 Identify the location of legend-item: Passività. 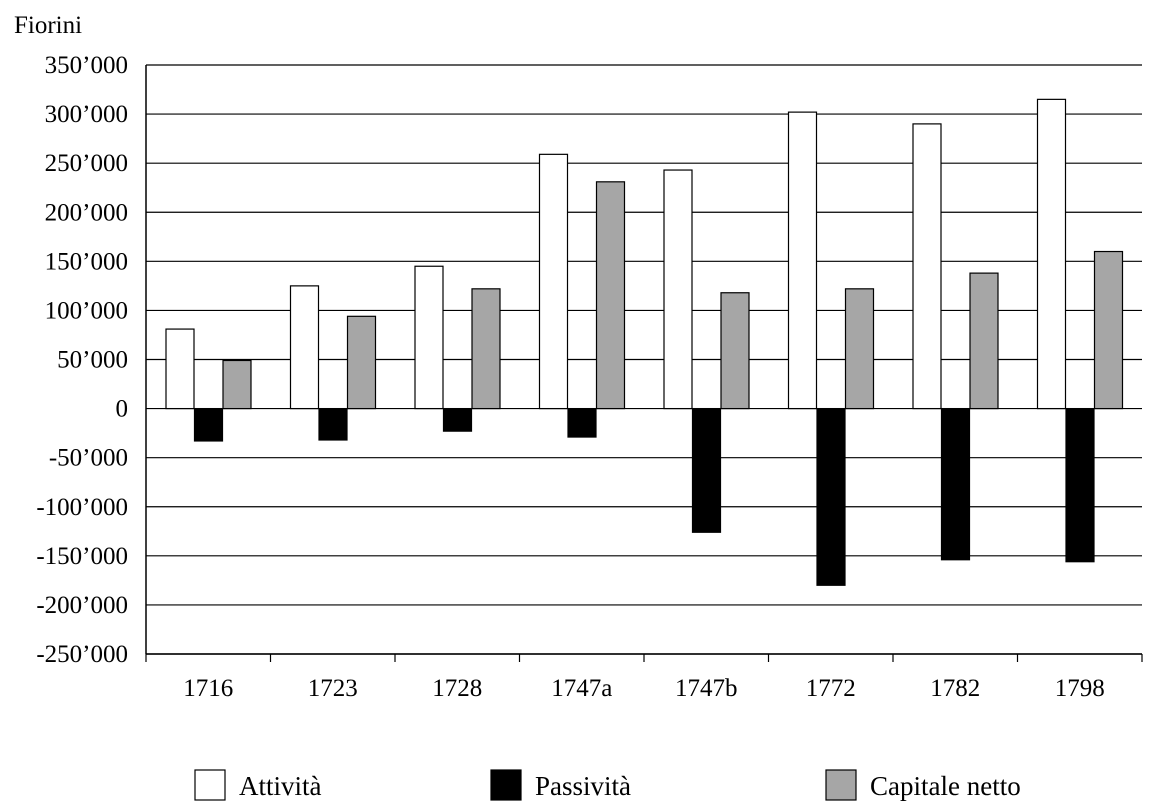
(560, 785).